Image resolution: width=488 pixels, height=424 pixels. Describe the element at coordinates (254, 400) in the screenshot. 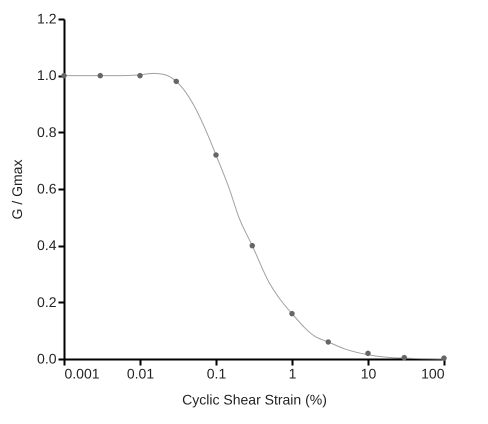

I see `x-axis-title: Cyclic Shear Strain (%)` at that location.